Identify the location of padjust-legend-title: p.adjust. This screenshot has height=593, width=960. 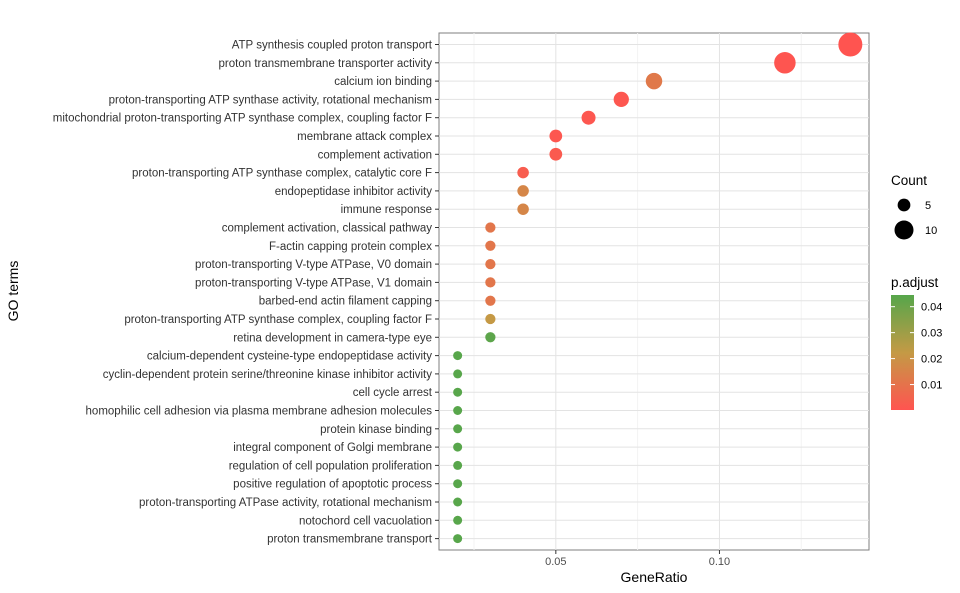
(915, 282).